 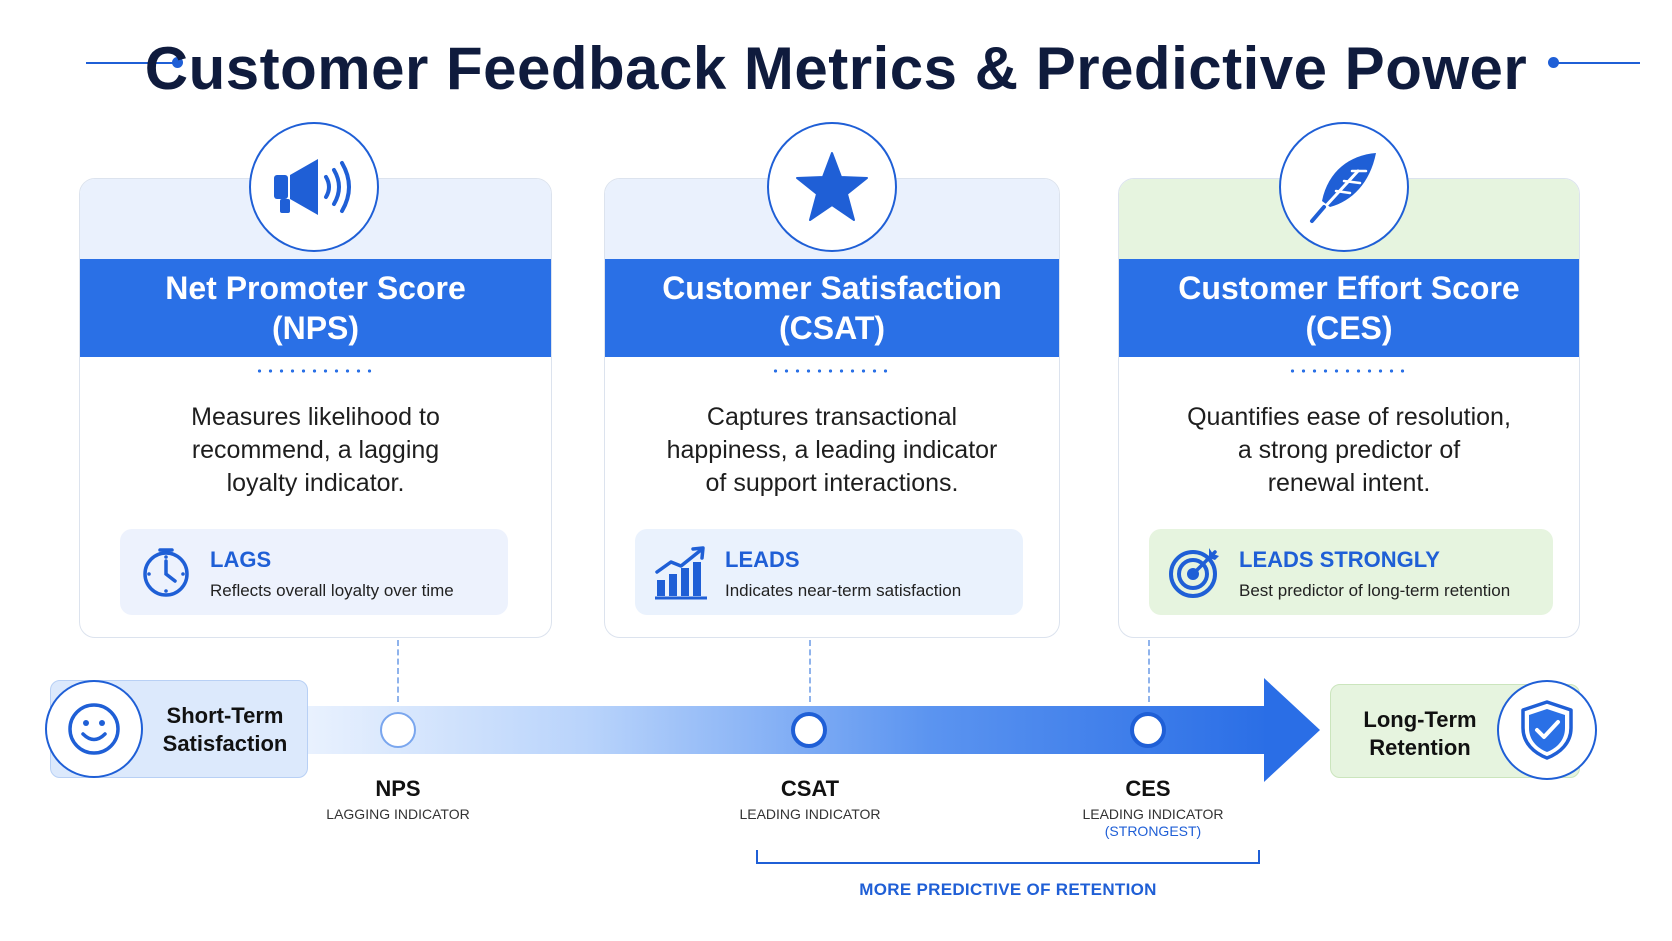 I want to click on label-line: Short-Term, so click(x=225, y=715).